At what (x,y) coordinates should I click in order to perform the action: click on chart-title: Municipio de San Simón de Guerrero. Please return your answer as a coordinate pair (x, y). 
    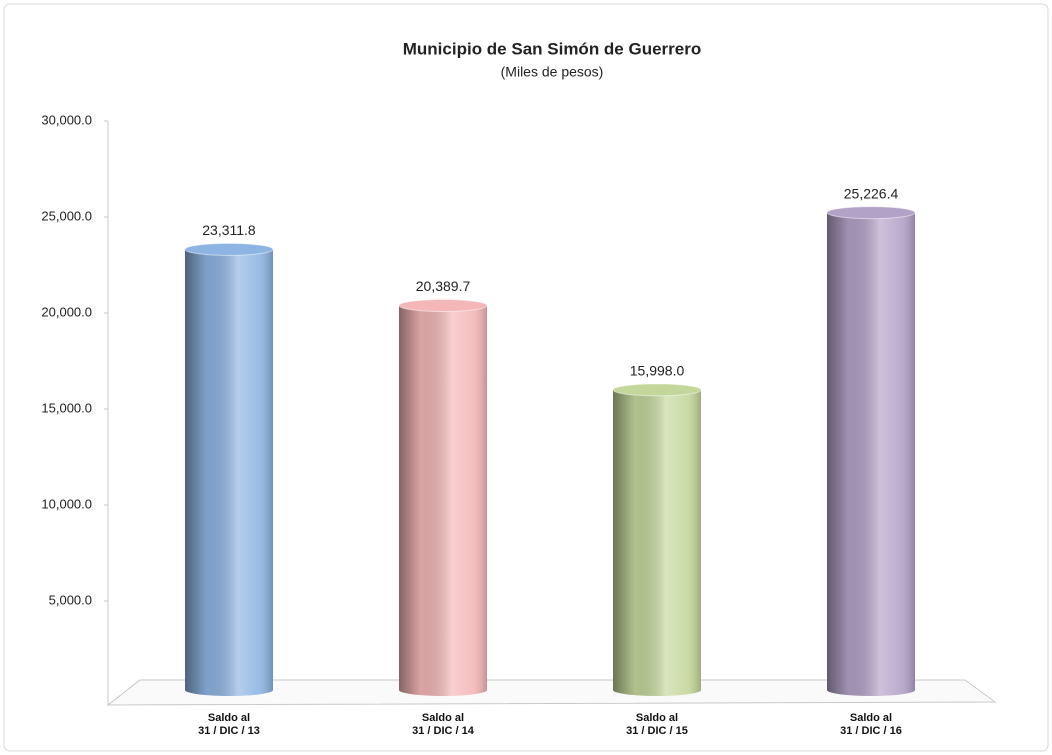
    Looking at the image, I should click on (552, 48).